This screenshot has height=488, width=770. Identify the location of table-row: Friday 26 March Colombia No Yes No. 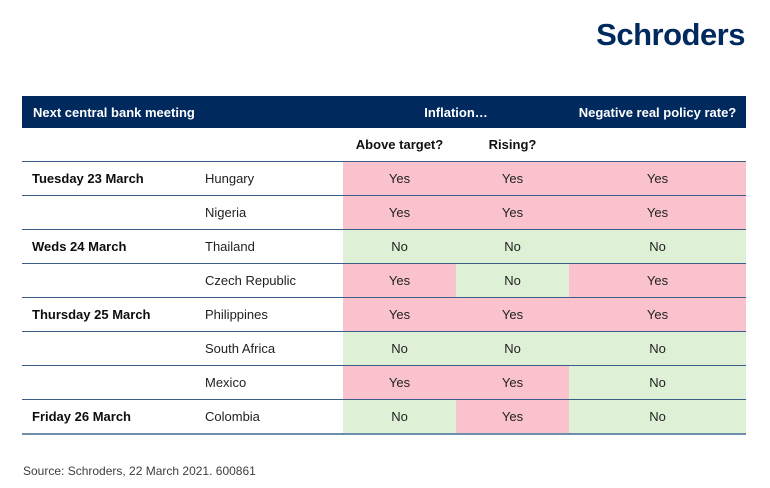
(384, 416).